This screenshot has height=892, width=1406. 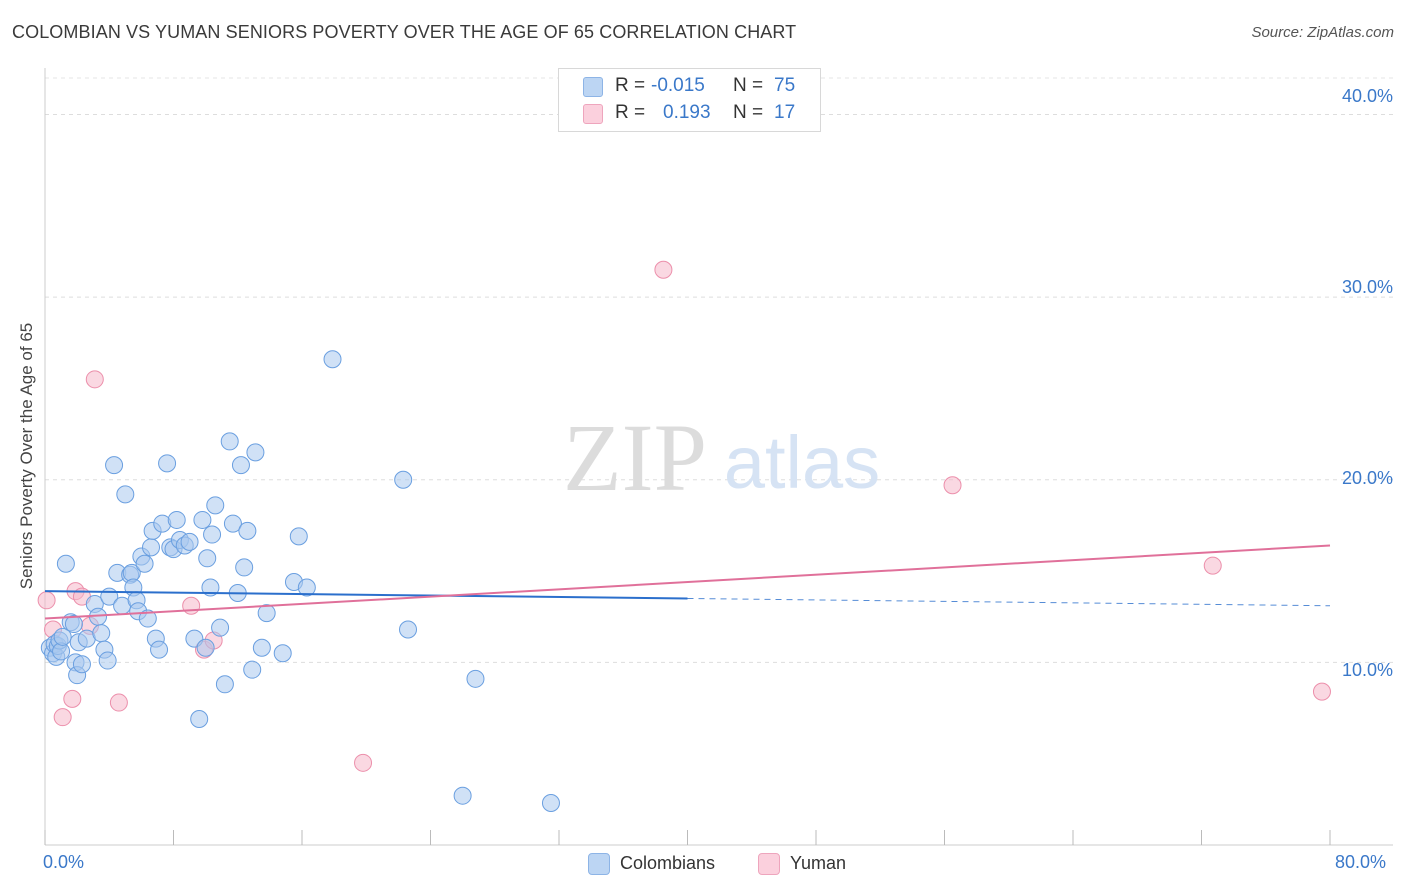 I want to click on r-value: 0.193, so click(x=687, y=112).